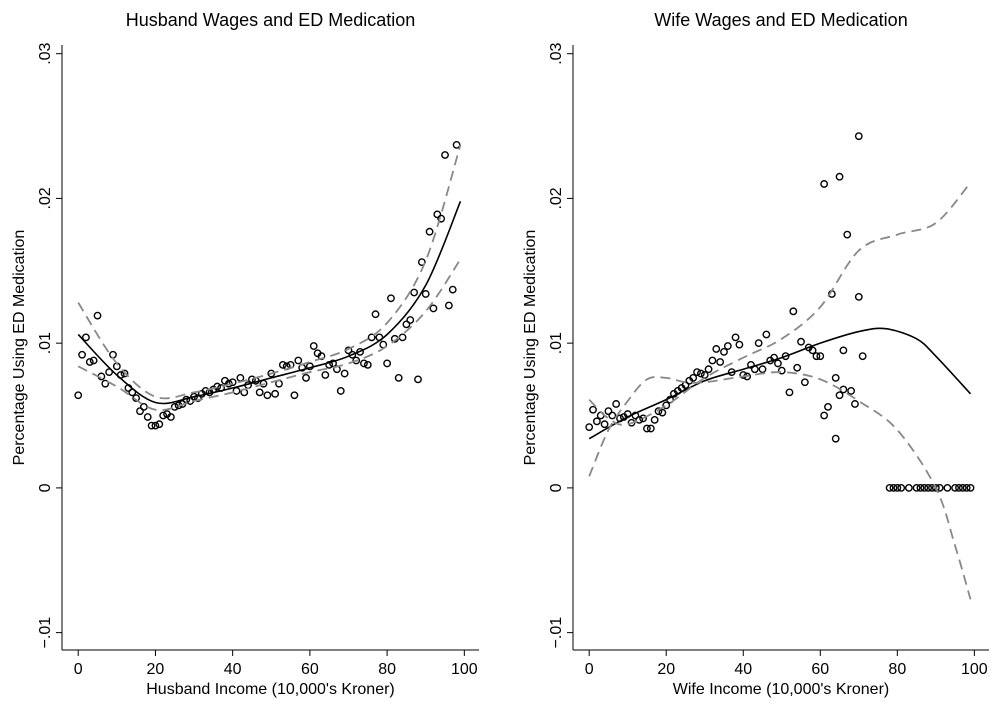 This screenshot has width=995, height=702. What do you see at coordinates (781, 689) in the screenshot?
I see `x-axis-label: Wife Income (10,000's Kroner)` at bounding box center [781, 689].